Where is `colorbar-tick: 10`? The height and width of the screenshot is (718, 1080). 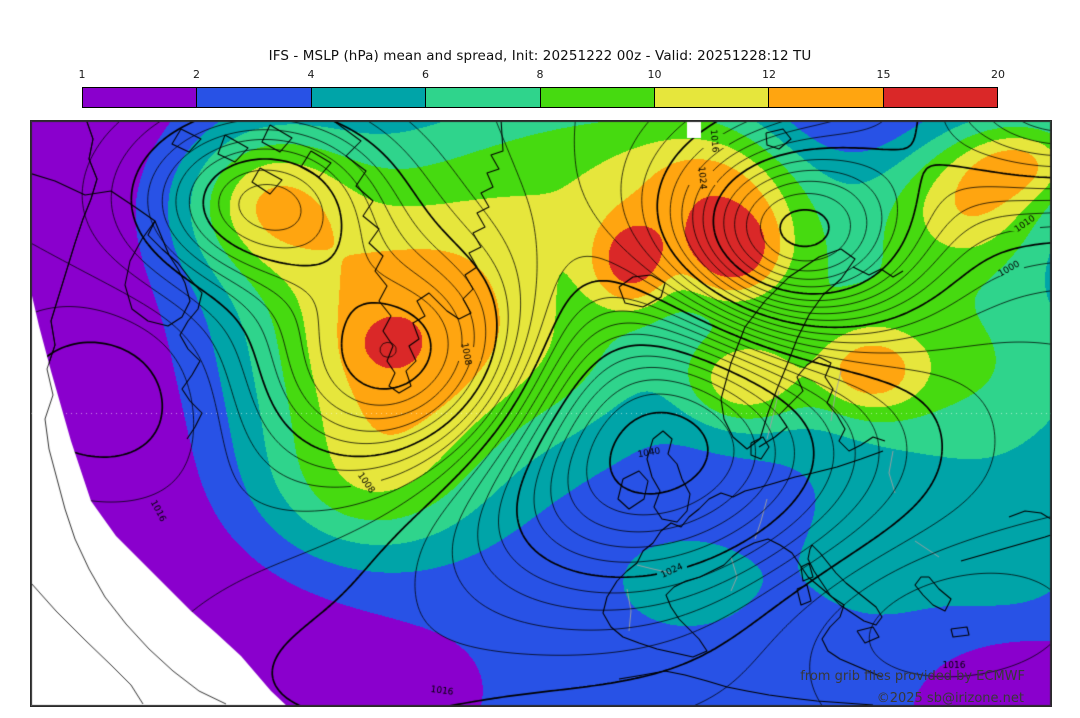
colorbar-tick: 10 is located at coordinates (654, 74).